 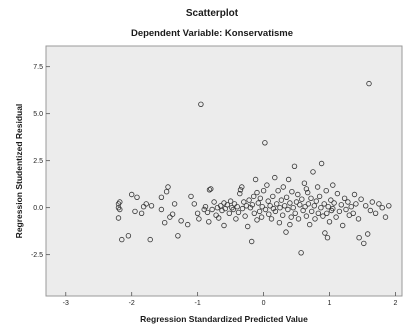 What do you see at coordinates (38, 114) in the screenshot?
I see `y-tick-label: 5.0` at bounding box center [38, 114].